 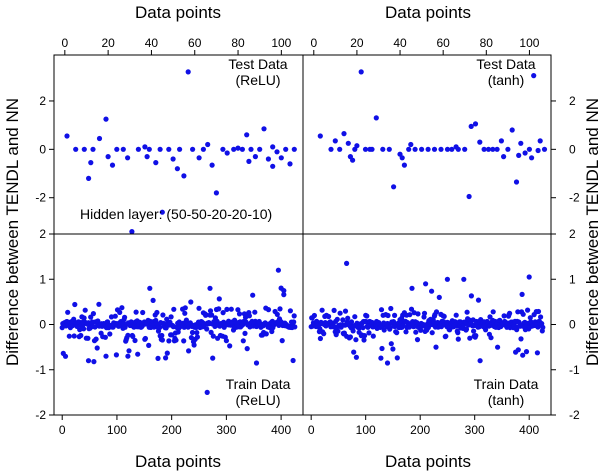 I want to click on top-left-xtick-label: 0, so click(x=64, y=43).